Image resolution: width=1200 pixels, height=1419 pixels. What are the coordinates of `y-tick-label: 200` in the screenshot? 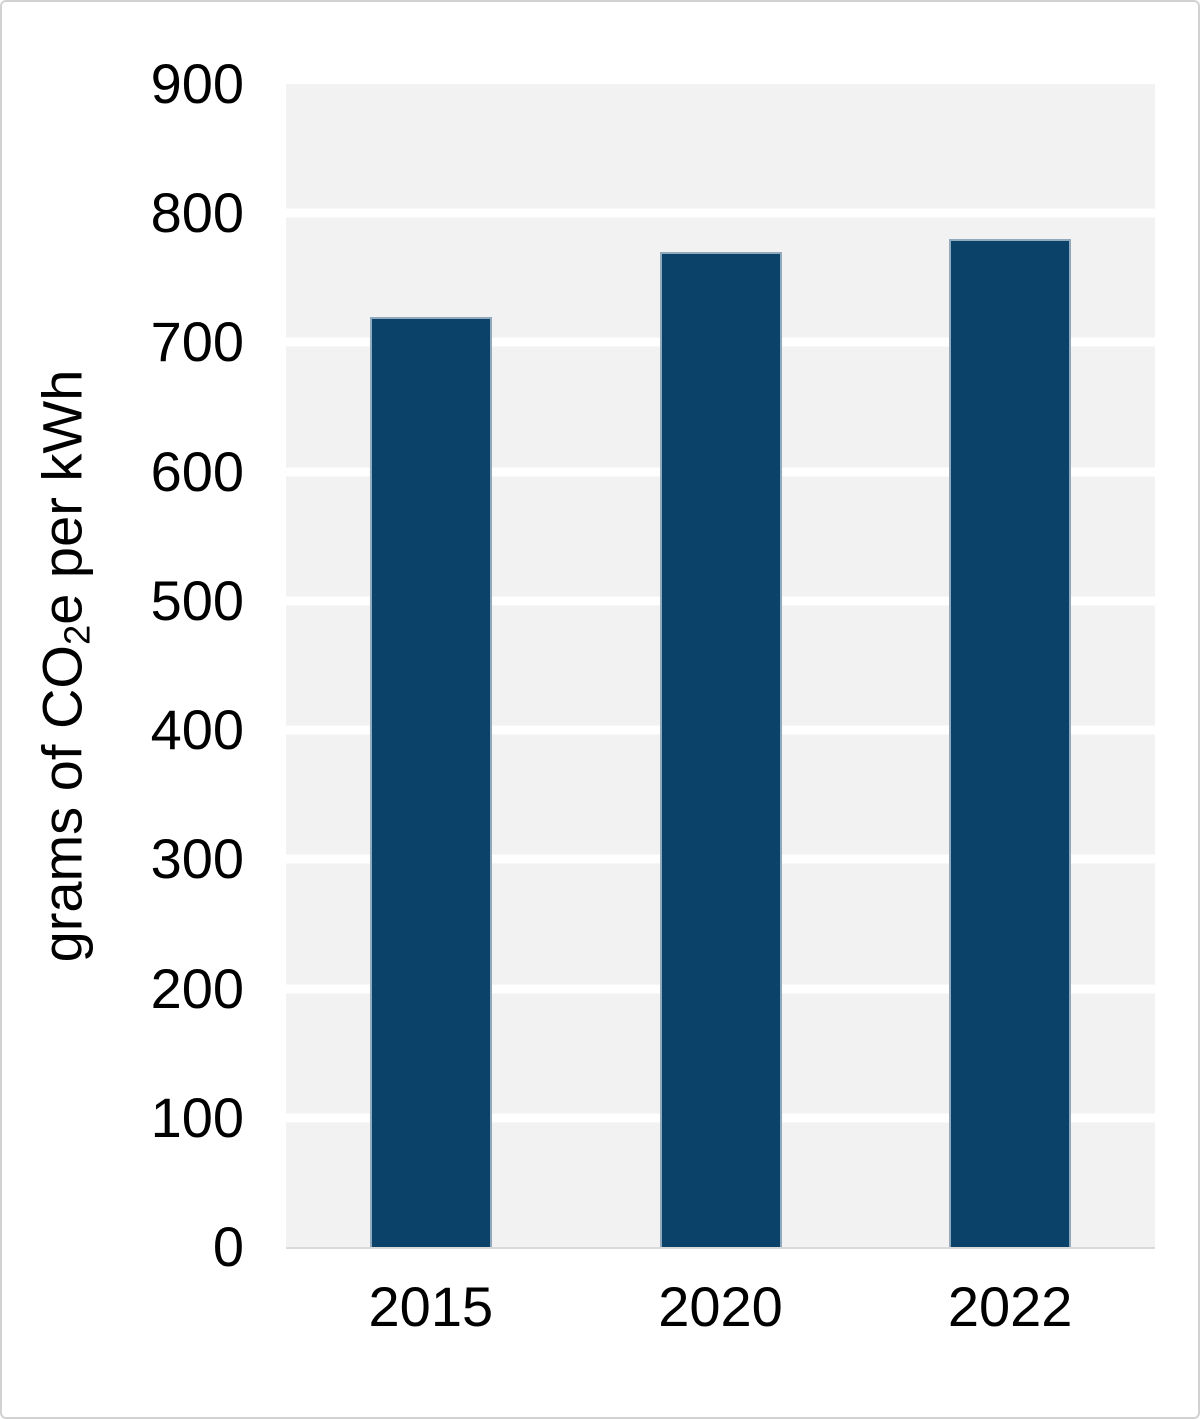 It's located at (197, 988).